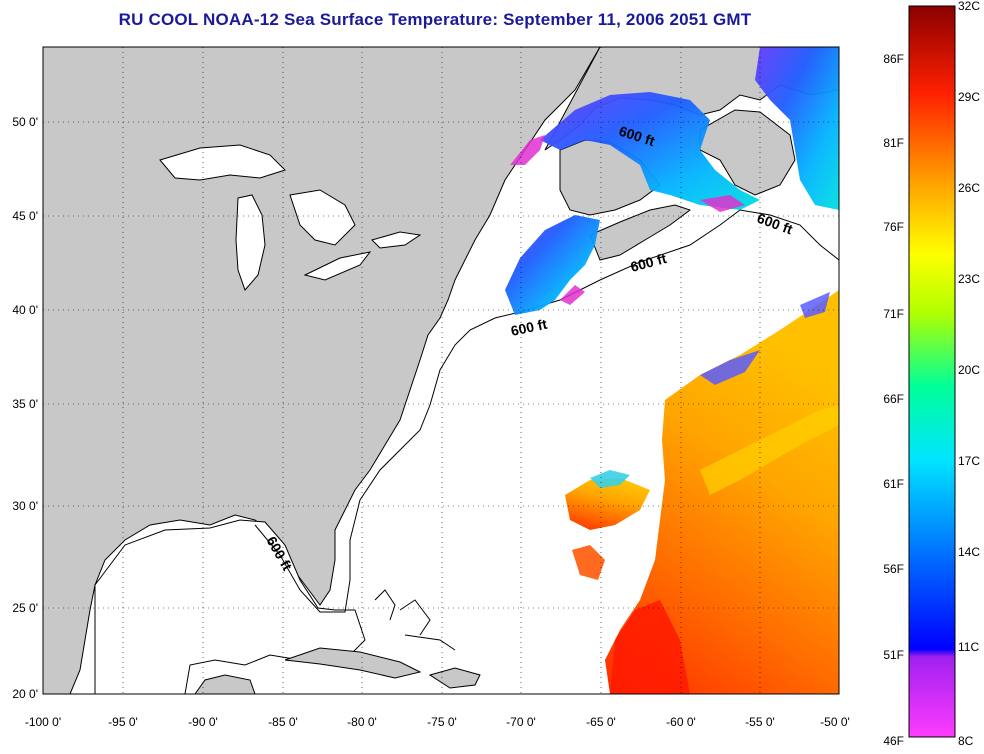 The width and height of the screenshot is (984, 754). I want to click on gulf-of-mexico, so click(230, 606).